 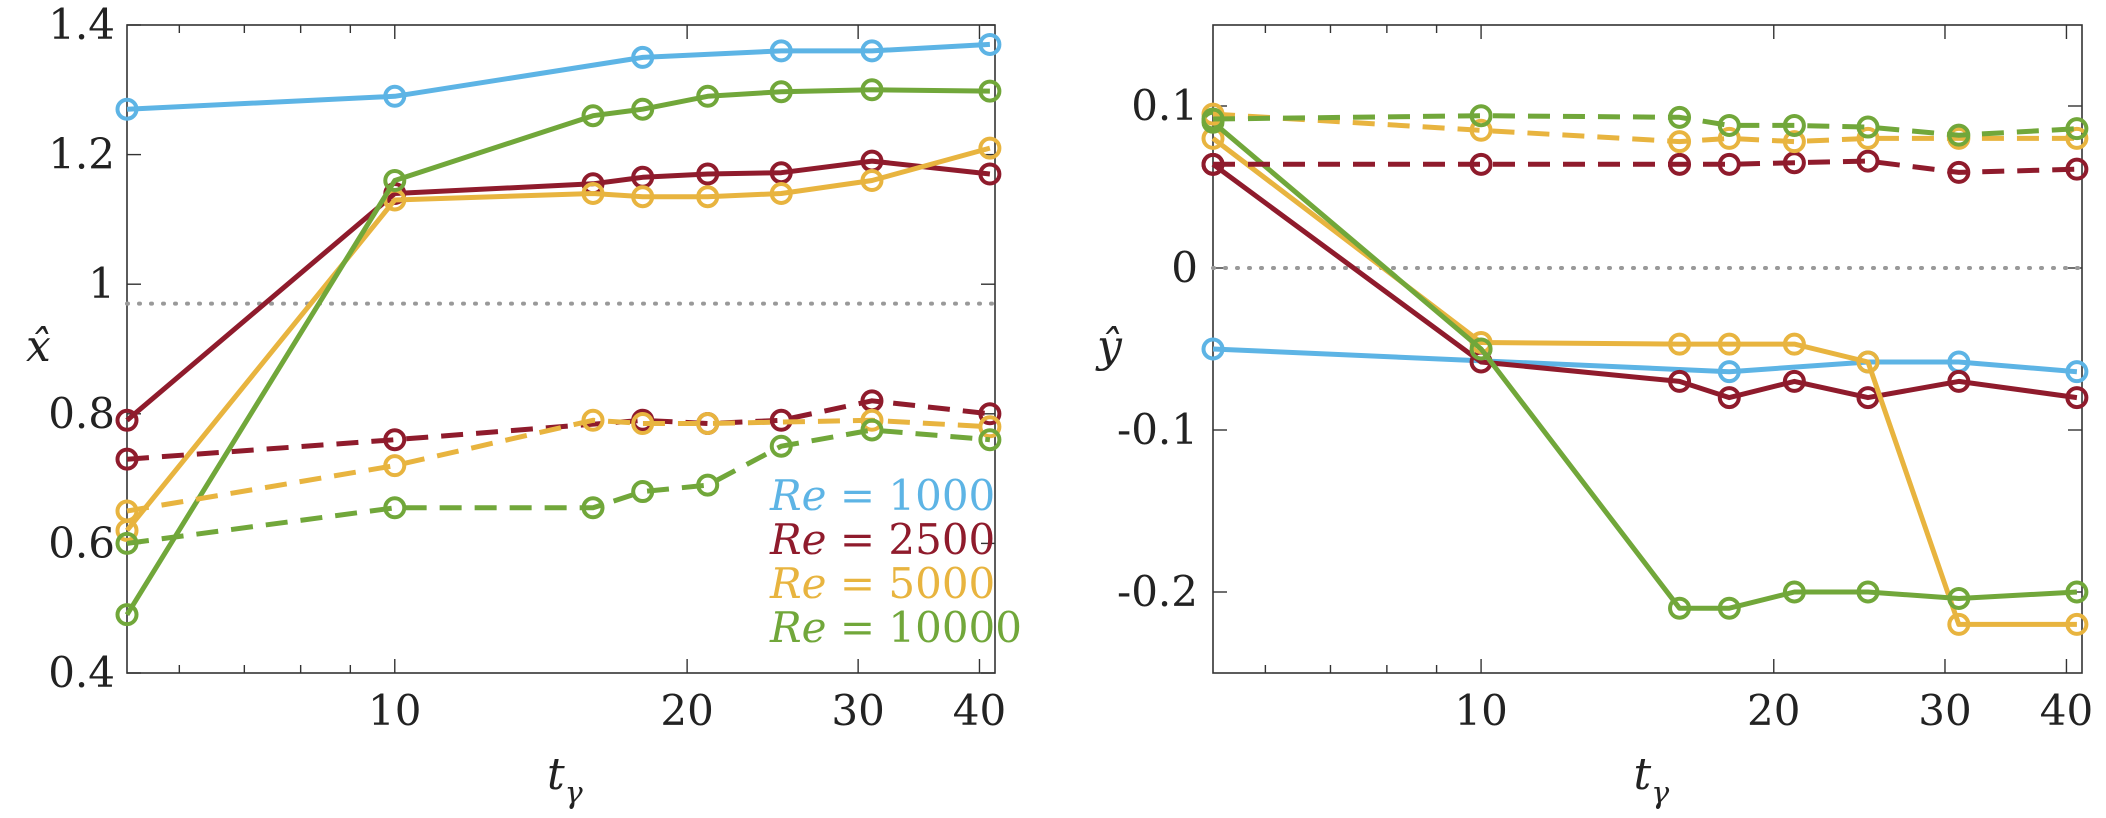 What do you see at coordinates (81, 24) in the screenshot?
I see `left-ytick-label: 1.4` at bounding box center [81, 24].